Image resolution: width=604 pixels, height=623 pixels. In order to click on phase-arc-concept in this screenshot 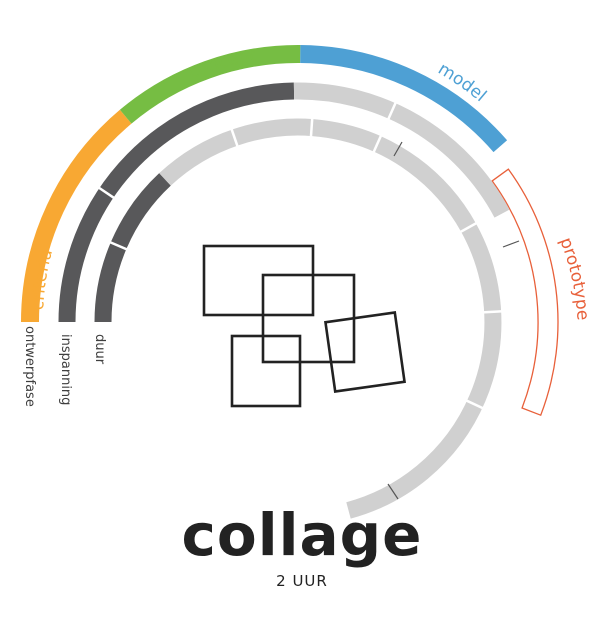, I will do `click(210, 84)`.